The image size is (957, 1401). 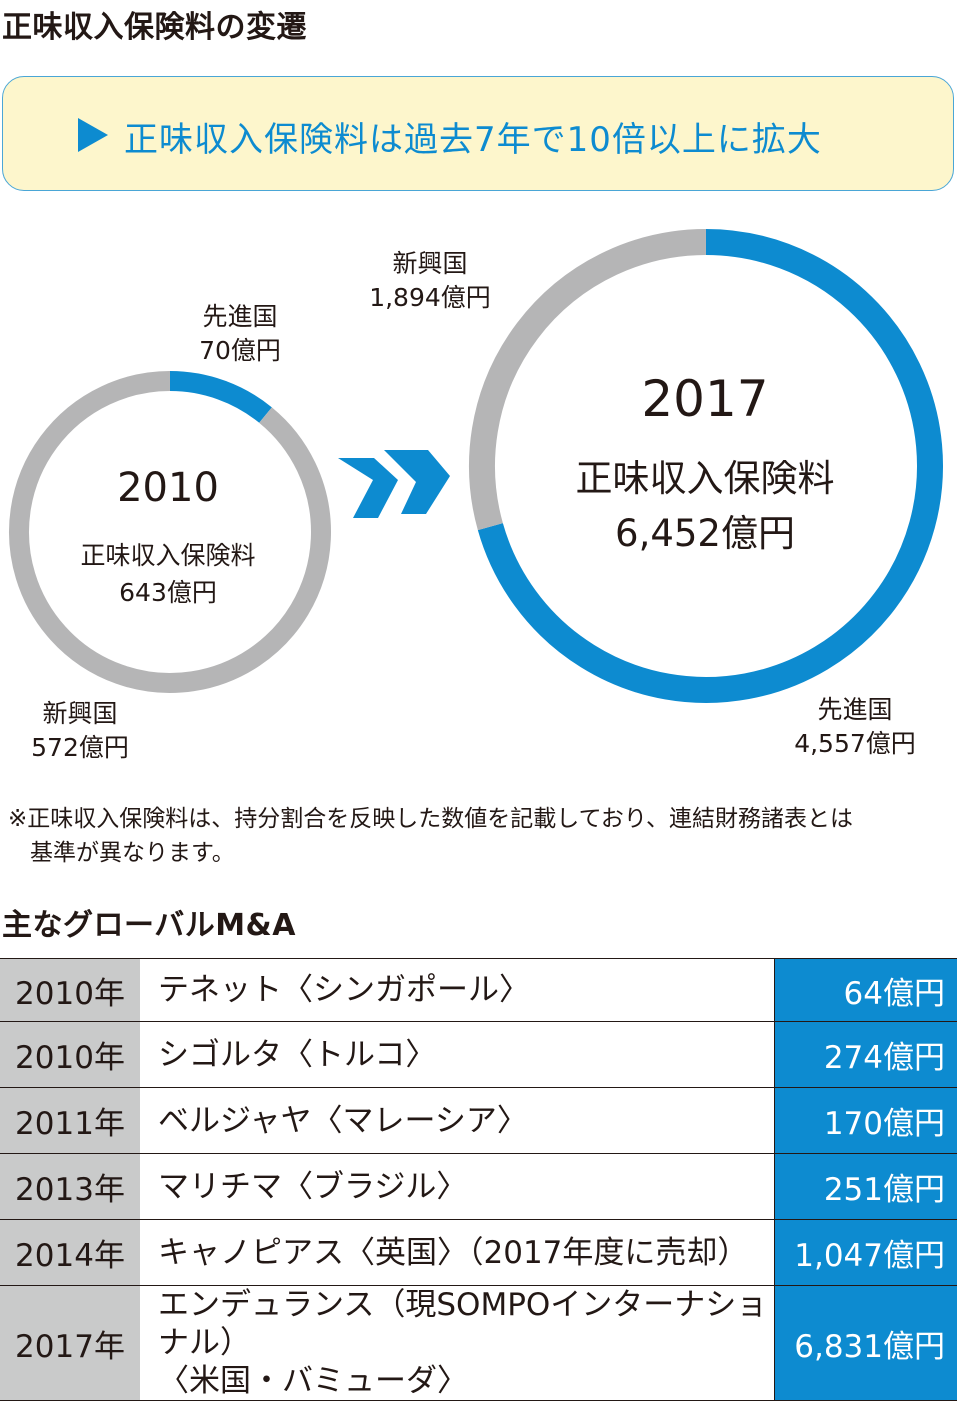 What do you see at coordinates (466, 1324) in the screenshot?
I see `company-name: エンデュランス（現SOMPOインターナショナル）` at bounding box center [466, 1324].